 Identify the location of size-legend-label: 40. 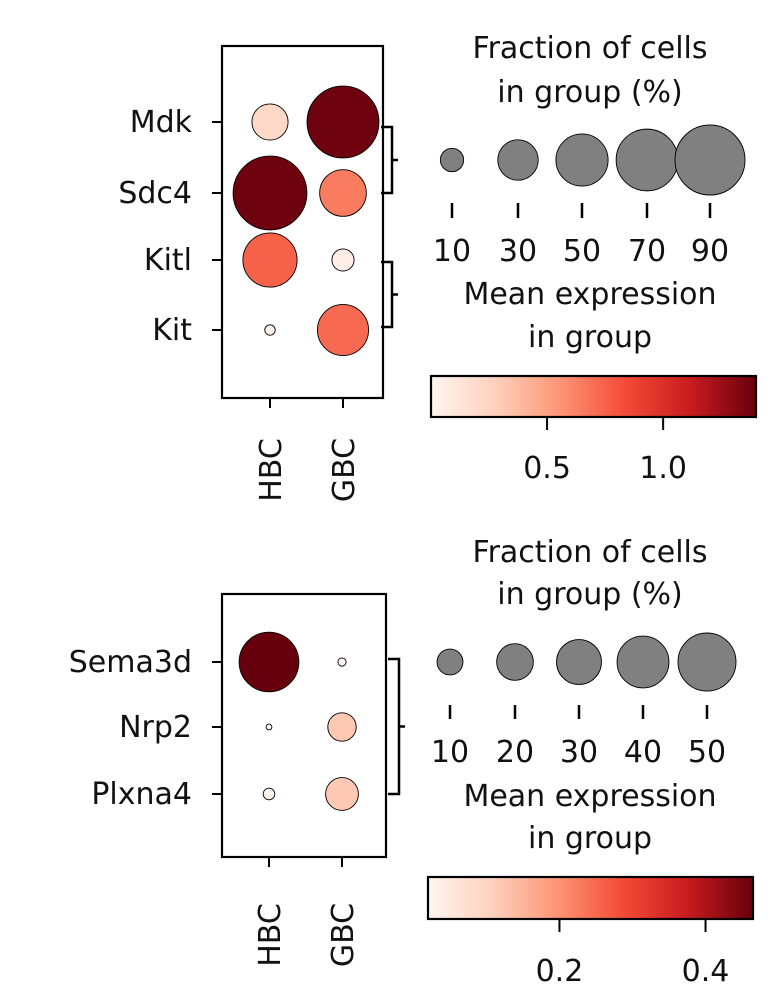
(643, 752).